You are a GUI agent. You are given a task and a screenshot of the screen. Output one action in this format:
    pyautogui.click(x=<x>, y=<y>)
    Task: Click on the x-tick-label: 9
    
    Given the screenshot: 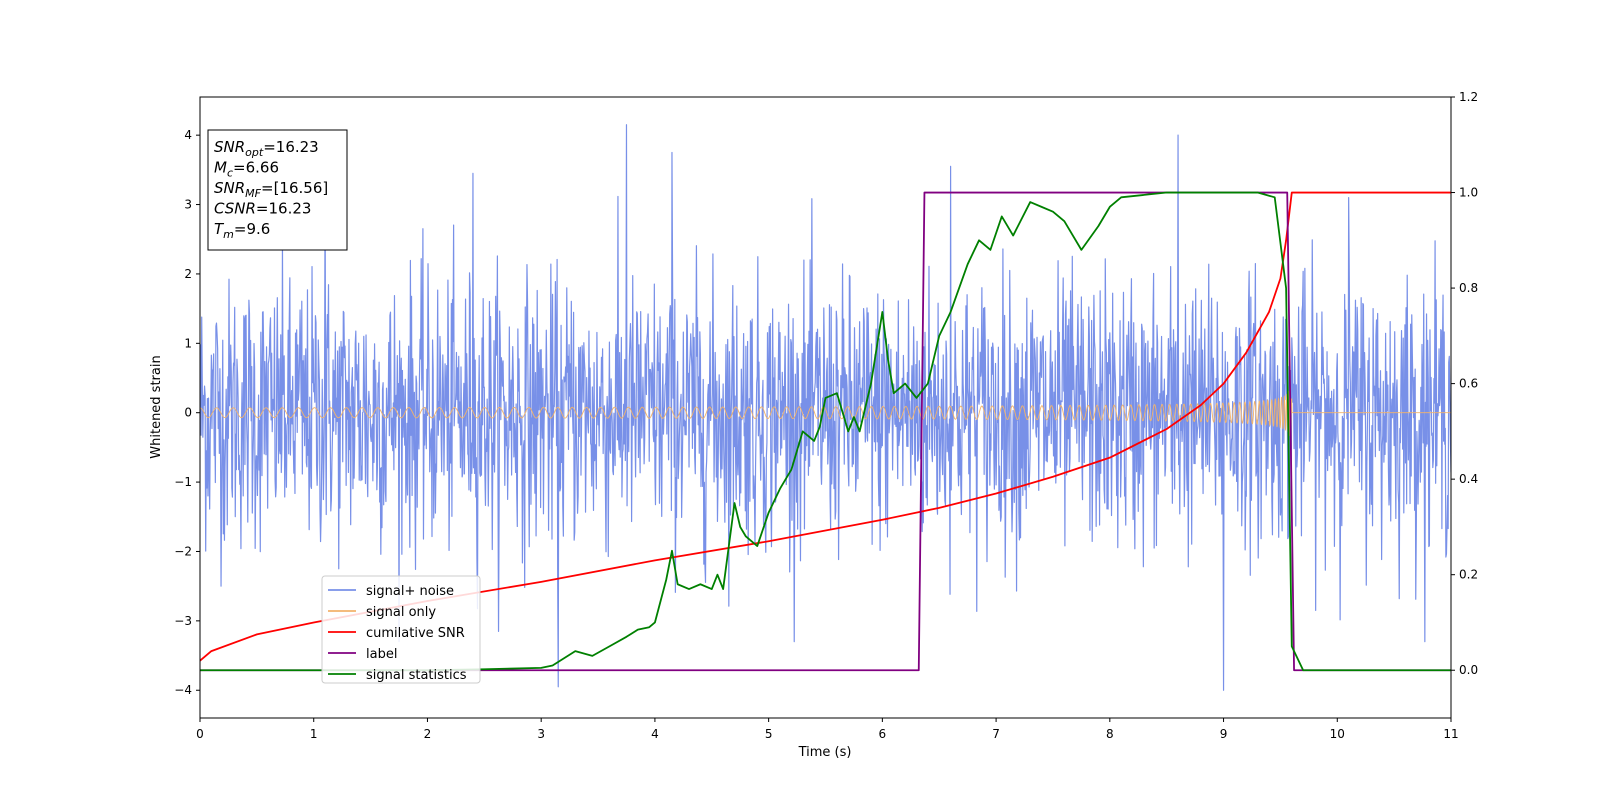 What is the action you would take?
    pyautogui.click(x=1224, y=734)
    